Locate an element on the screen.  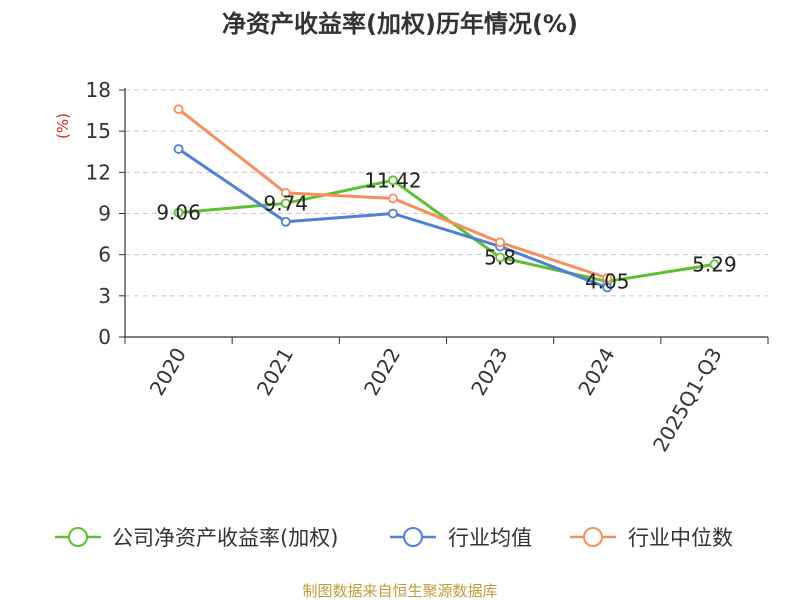
legend-item-label: 行业均值 is located at coordinates (490, 538).